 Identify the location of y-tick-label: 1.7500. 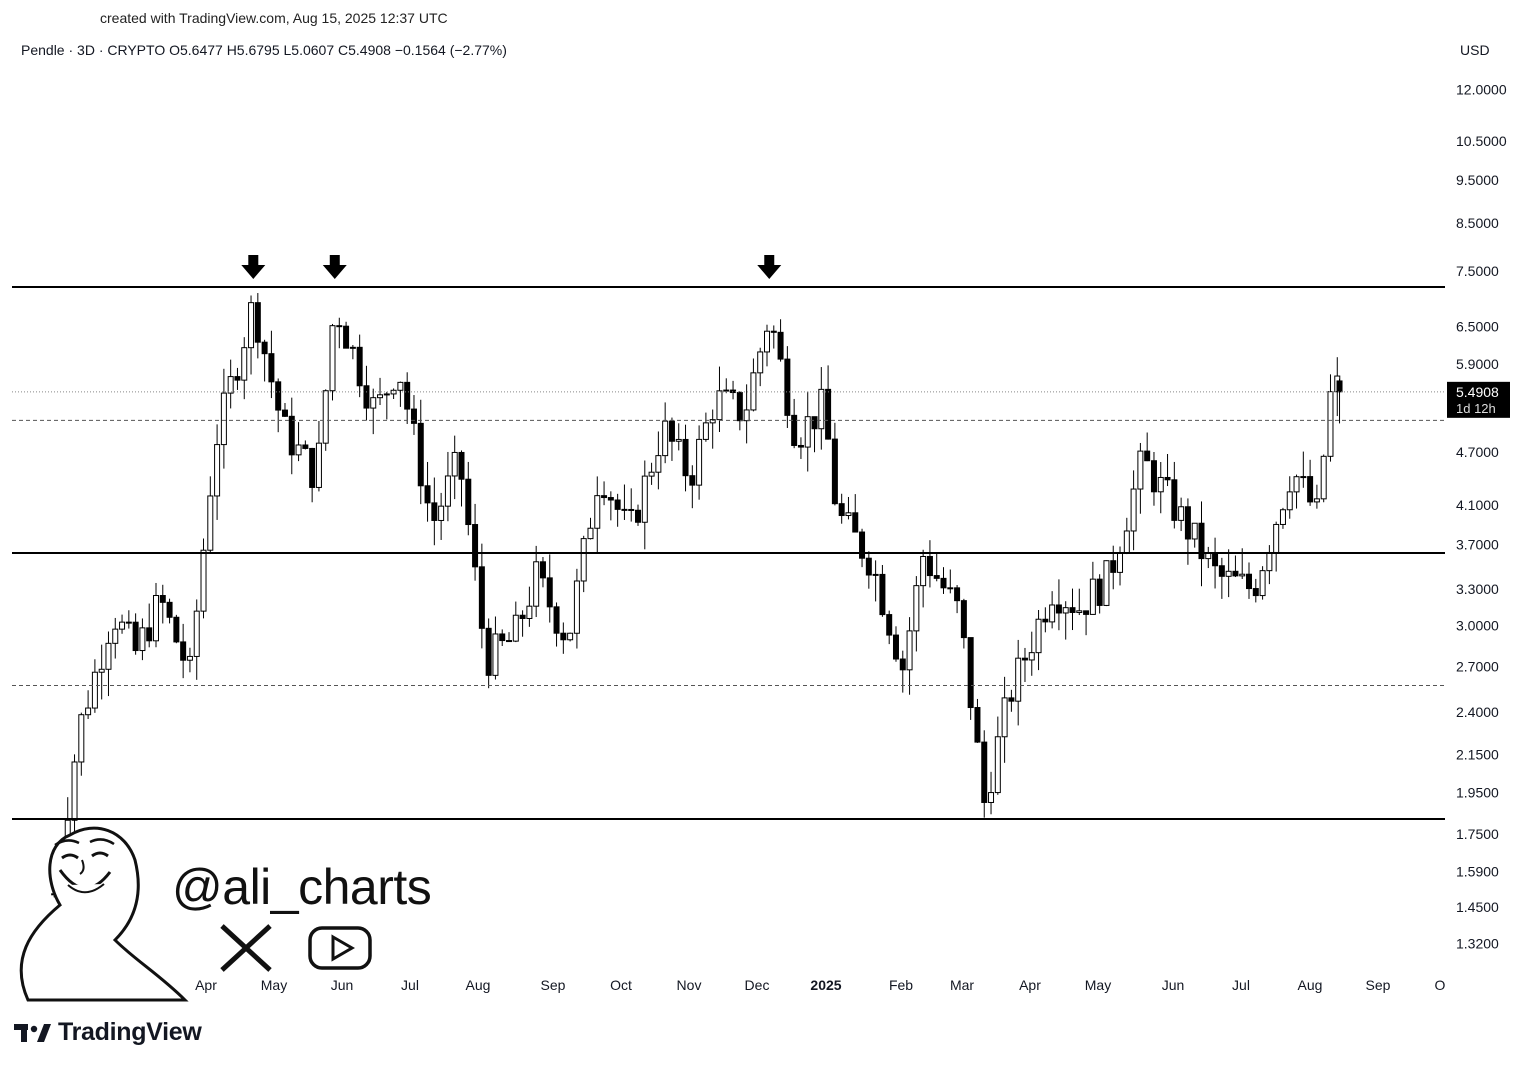
(1477, 834).